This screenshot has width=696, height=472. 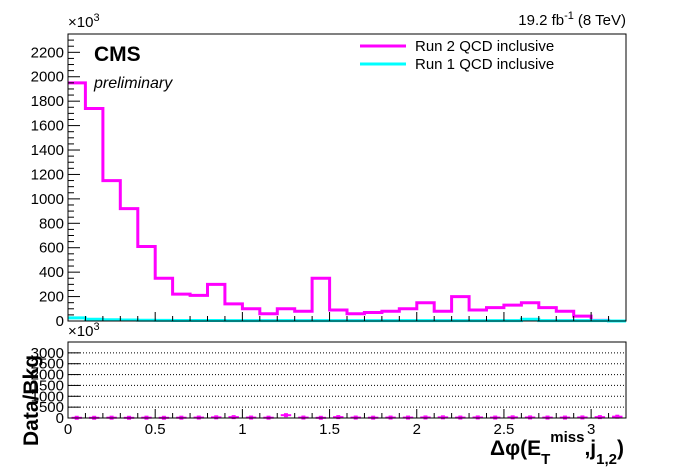 I want to click on ratio-frame, so click(x=347, y=380).